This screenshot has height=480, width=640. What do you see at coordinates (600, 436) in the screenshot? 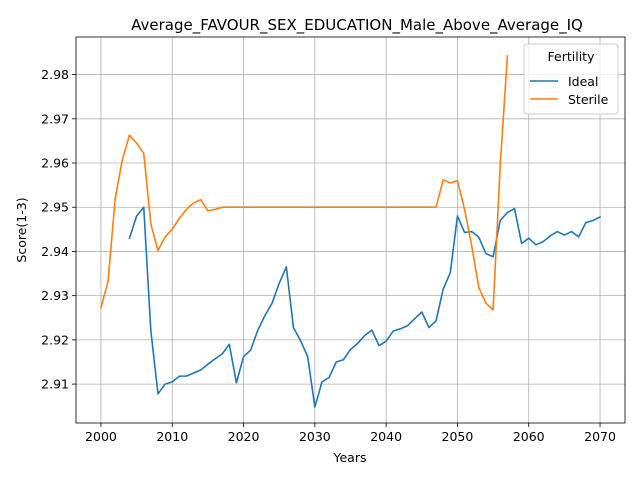
I see `x-tick-label: 2070` at bounding box center [600, 436].